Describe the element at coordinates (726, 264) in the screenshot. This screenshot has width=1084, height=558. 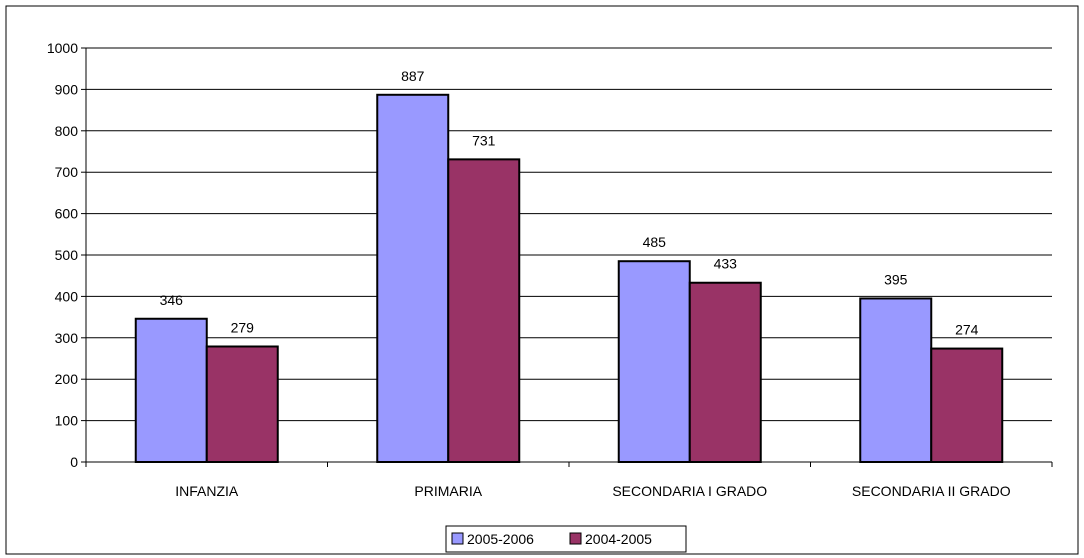
I see `data-label: 433` at that location.